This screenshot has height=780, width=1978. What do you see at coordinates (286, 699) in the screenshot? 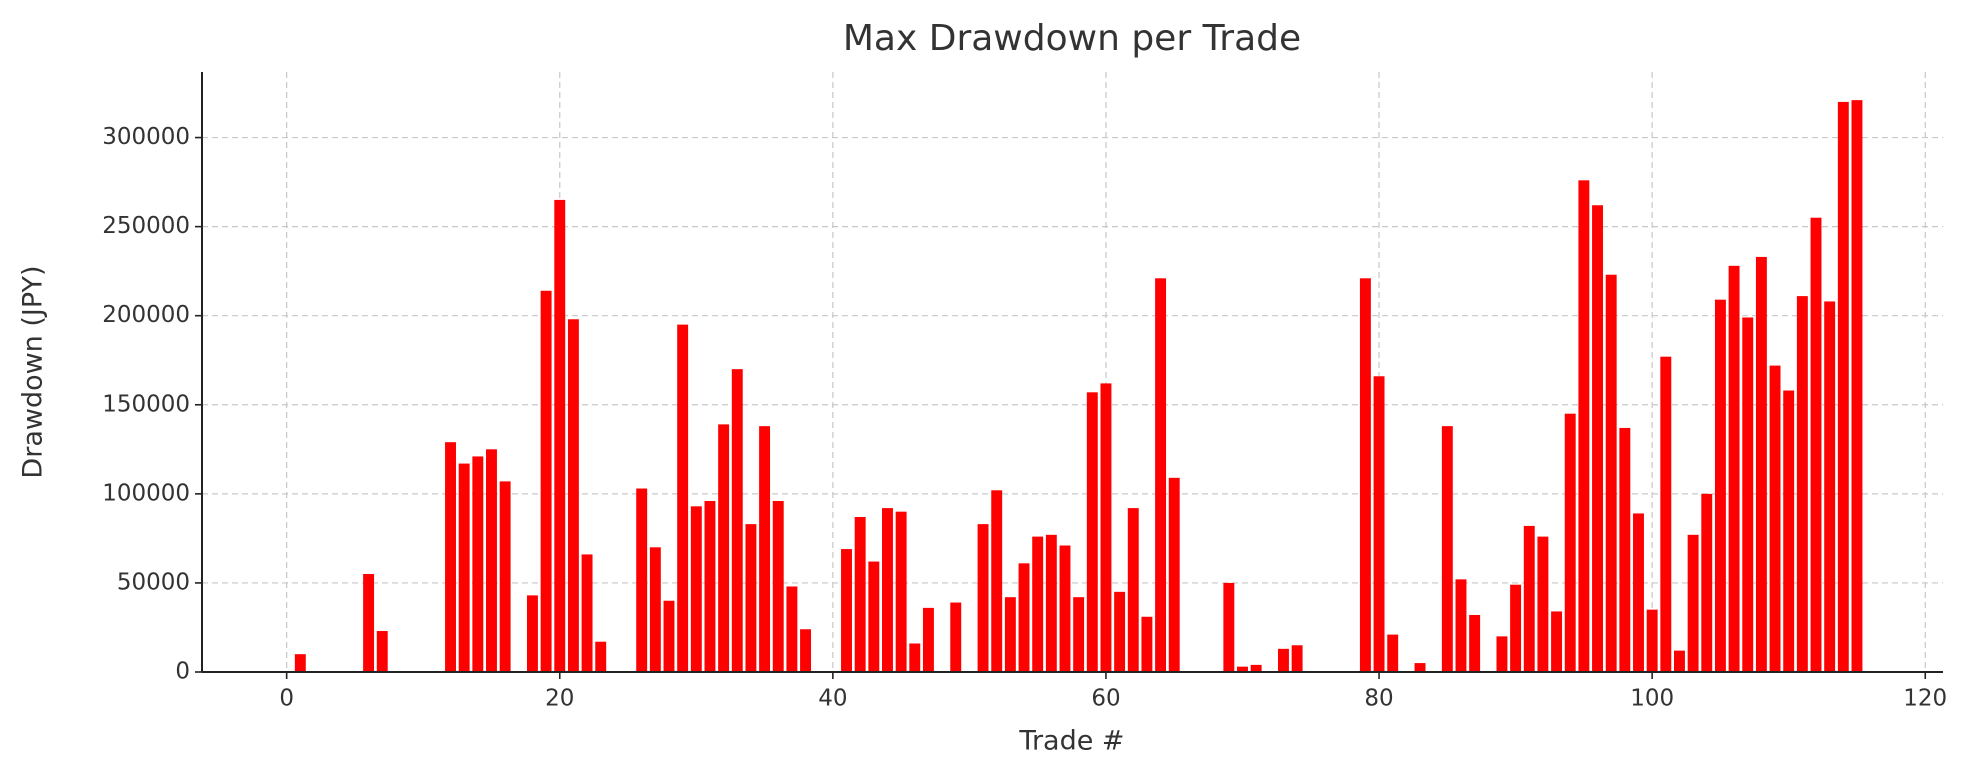
I see `x-tick-label: 0` at bounding box center [286, 699].